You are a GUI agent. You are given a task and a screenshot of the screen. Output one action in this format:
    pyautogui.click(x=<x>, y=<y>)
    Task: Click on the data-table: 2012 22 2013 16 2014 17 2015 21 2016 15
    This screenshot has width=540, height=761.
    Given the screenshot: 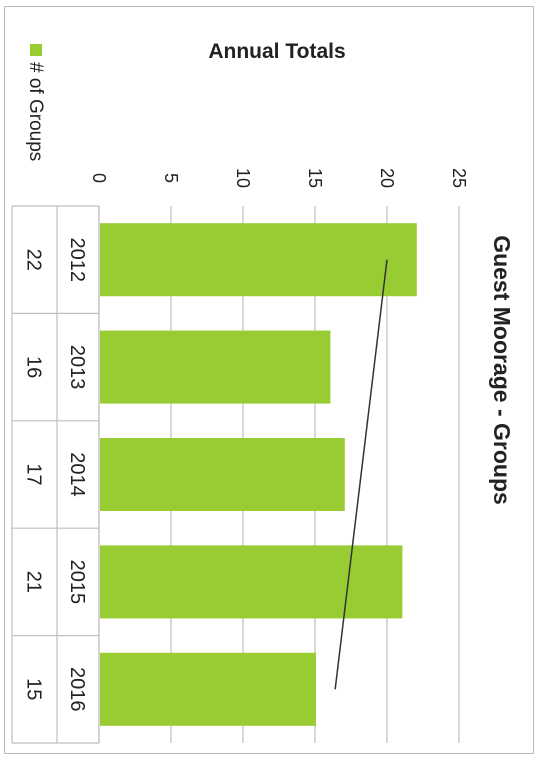 What is the action you would take?
    pyautogui.click(x=55, y=474)
    